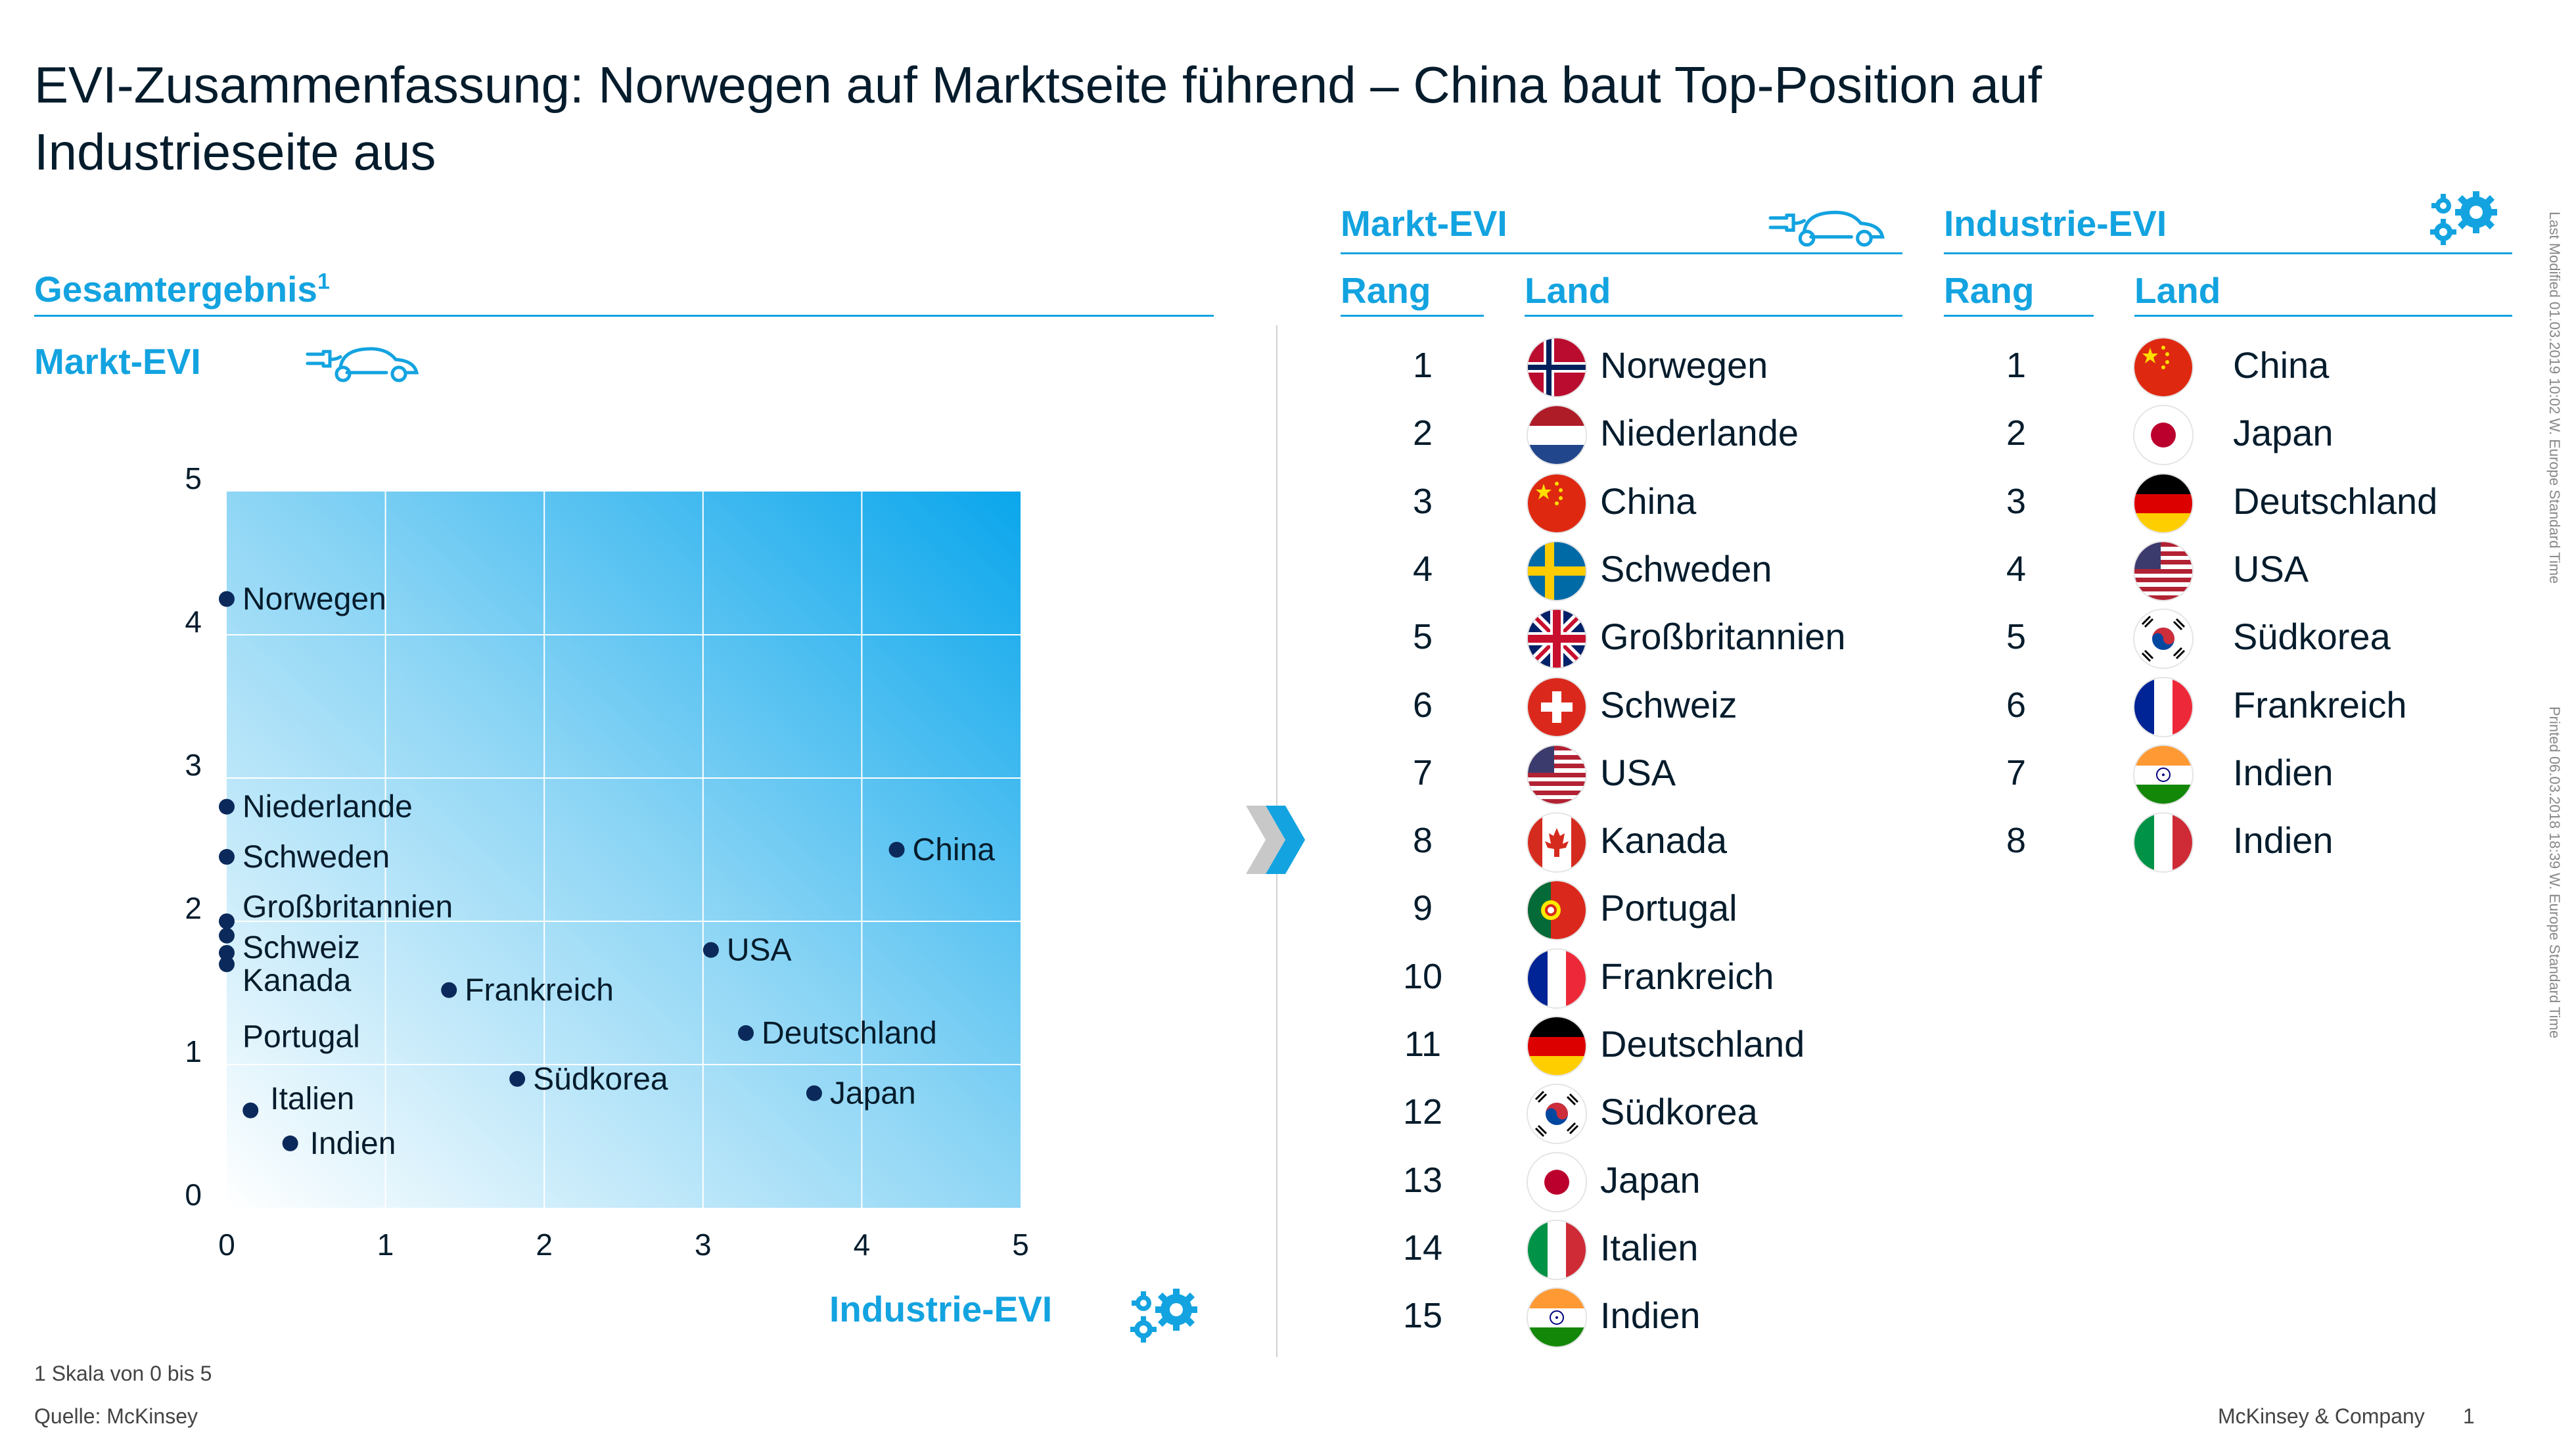  I want to click on data-point-schweiz, so click(227, 936).